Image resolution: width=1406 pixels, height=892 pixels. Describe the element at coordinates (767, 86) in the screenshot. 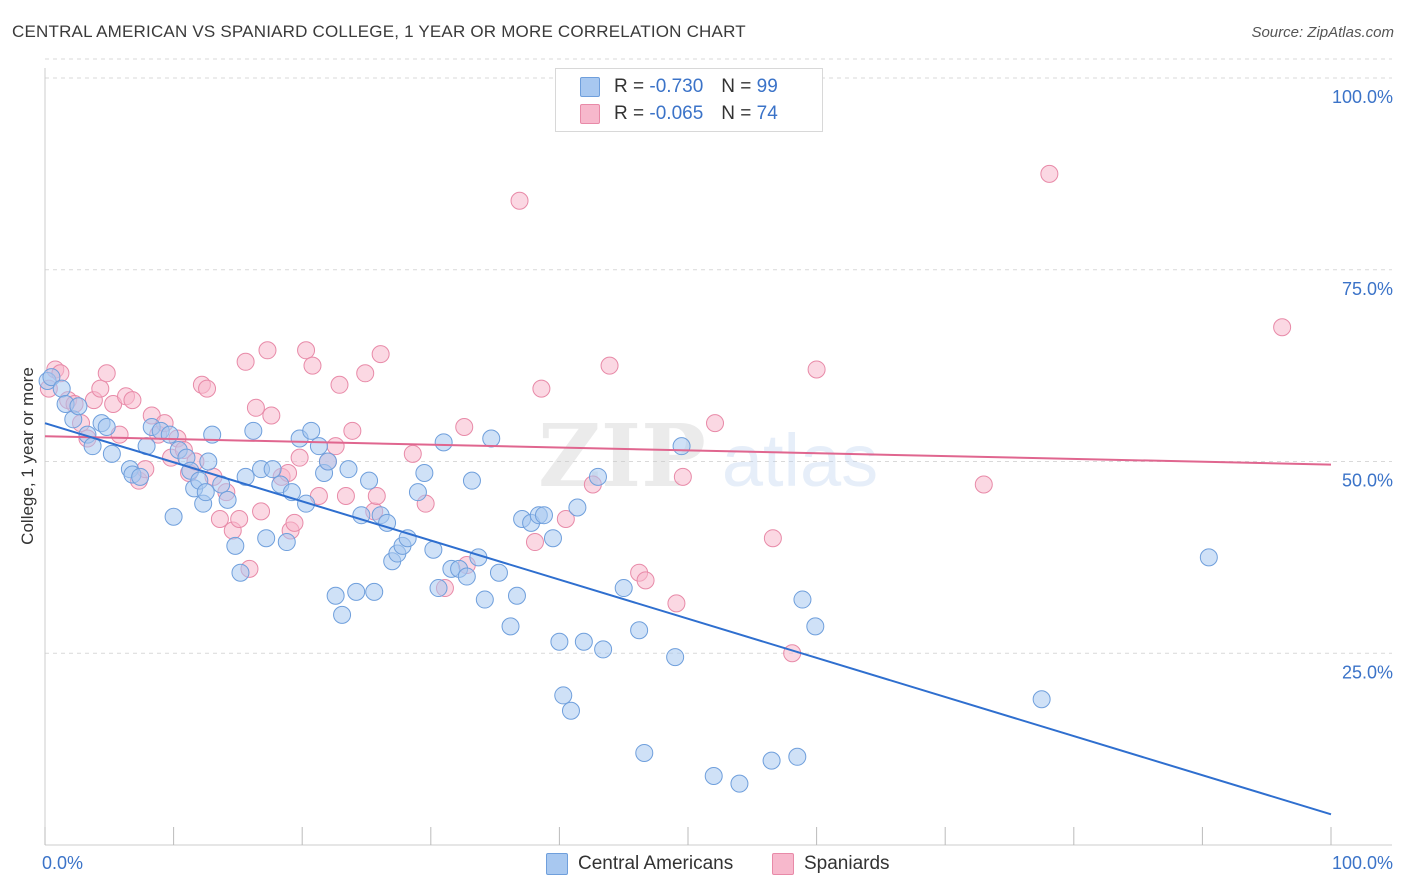

I see `central-n-value: 99` at that location.